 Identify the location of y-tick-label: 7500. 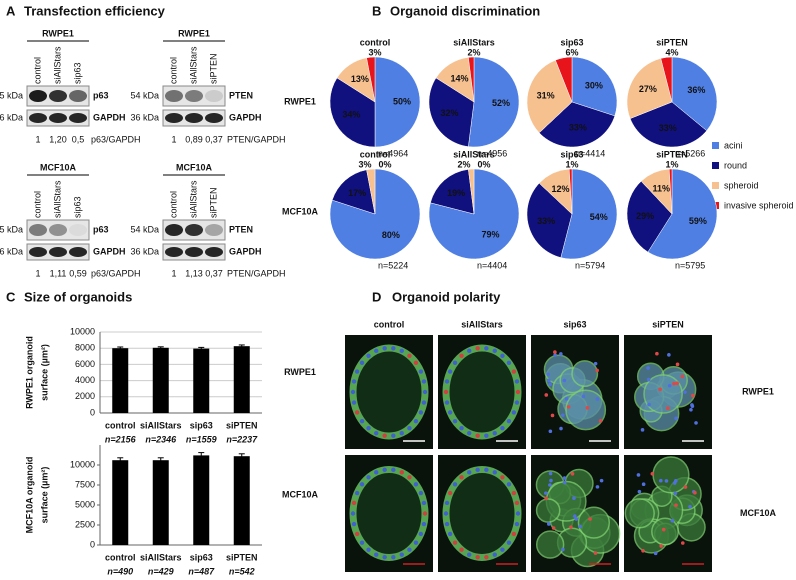
(85, 484).